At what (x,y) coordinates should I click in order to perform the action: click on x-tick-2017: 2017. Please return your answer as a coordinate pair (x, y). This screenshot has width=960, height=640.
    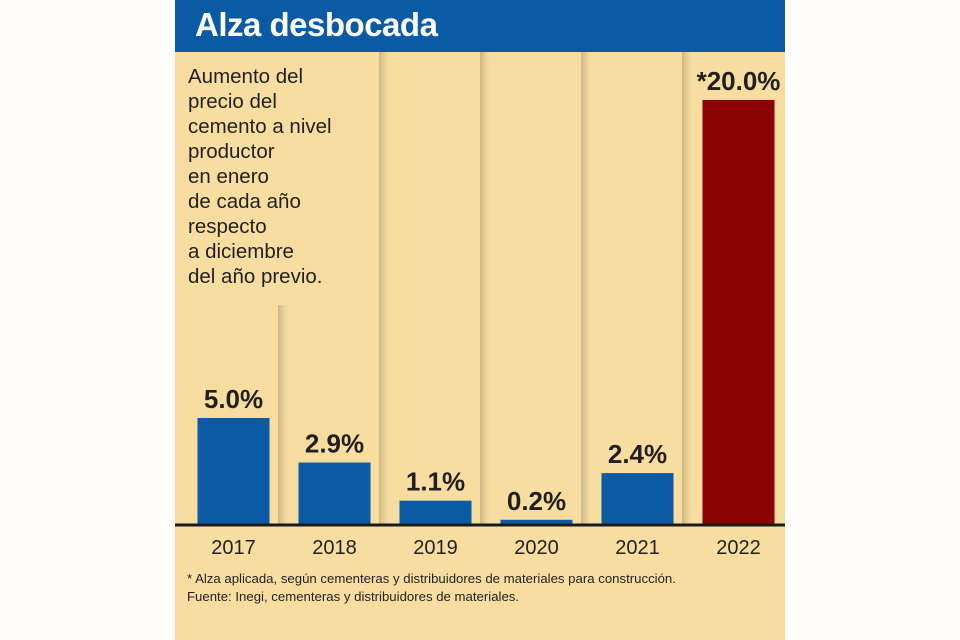
    Looking at the image, I should click on (233, 548).